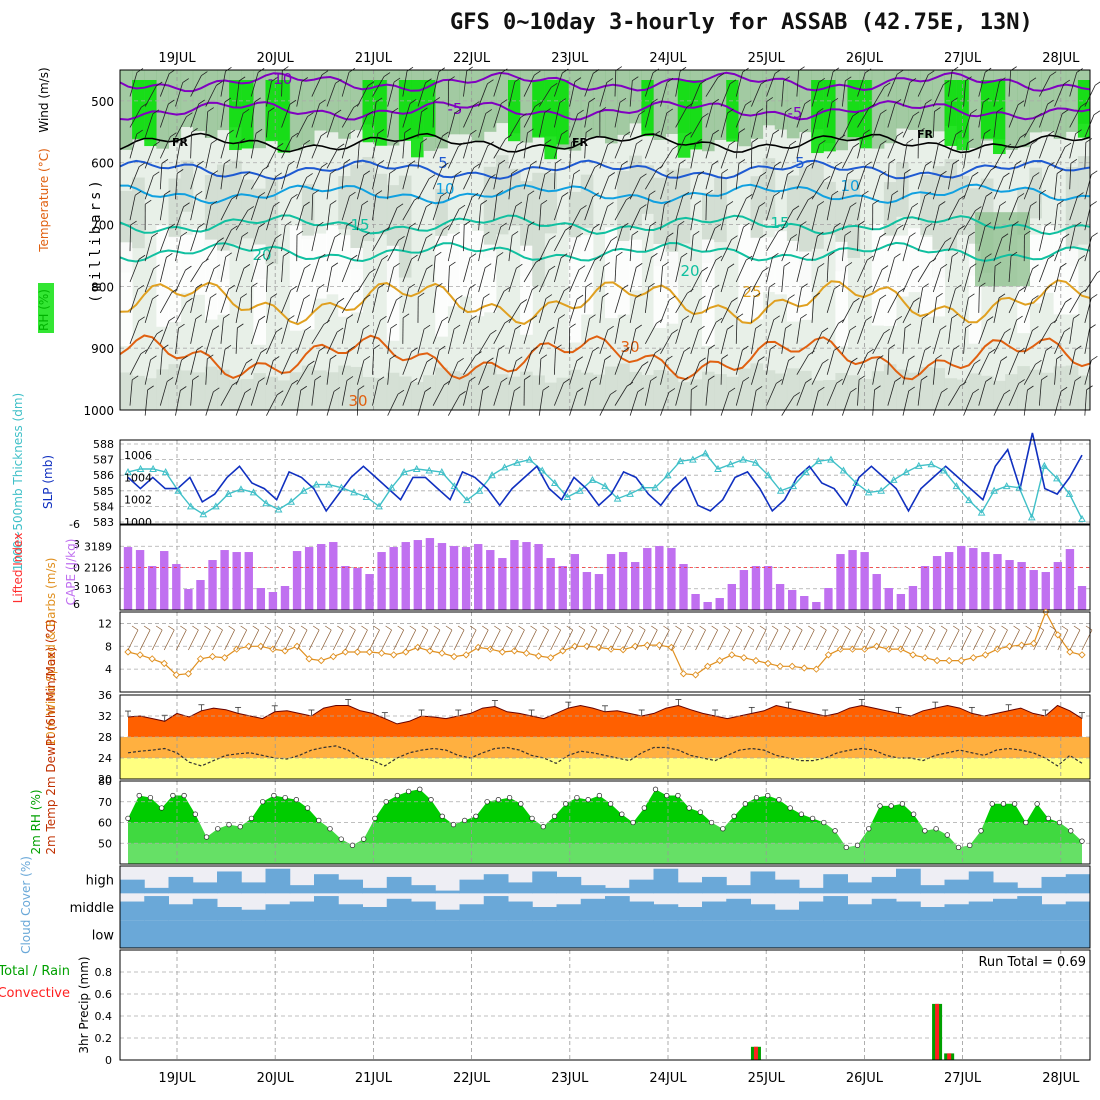 The width and height of the screenshot is (1100, 1100). I want to click on wind10m-barb, so click(483, 640).